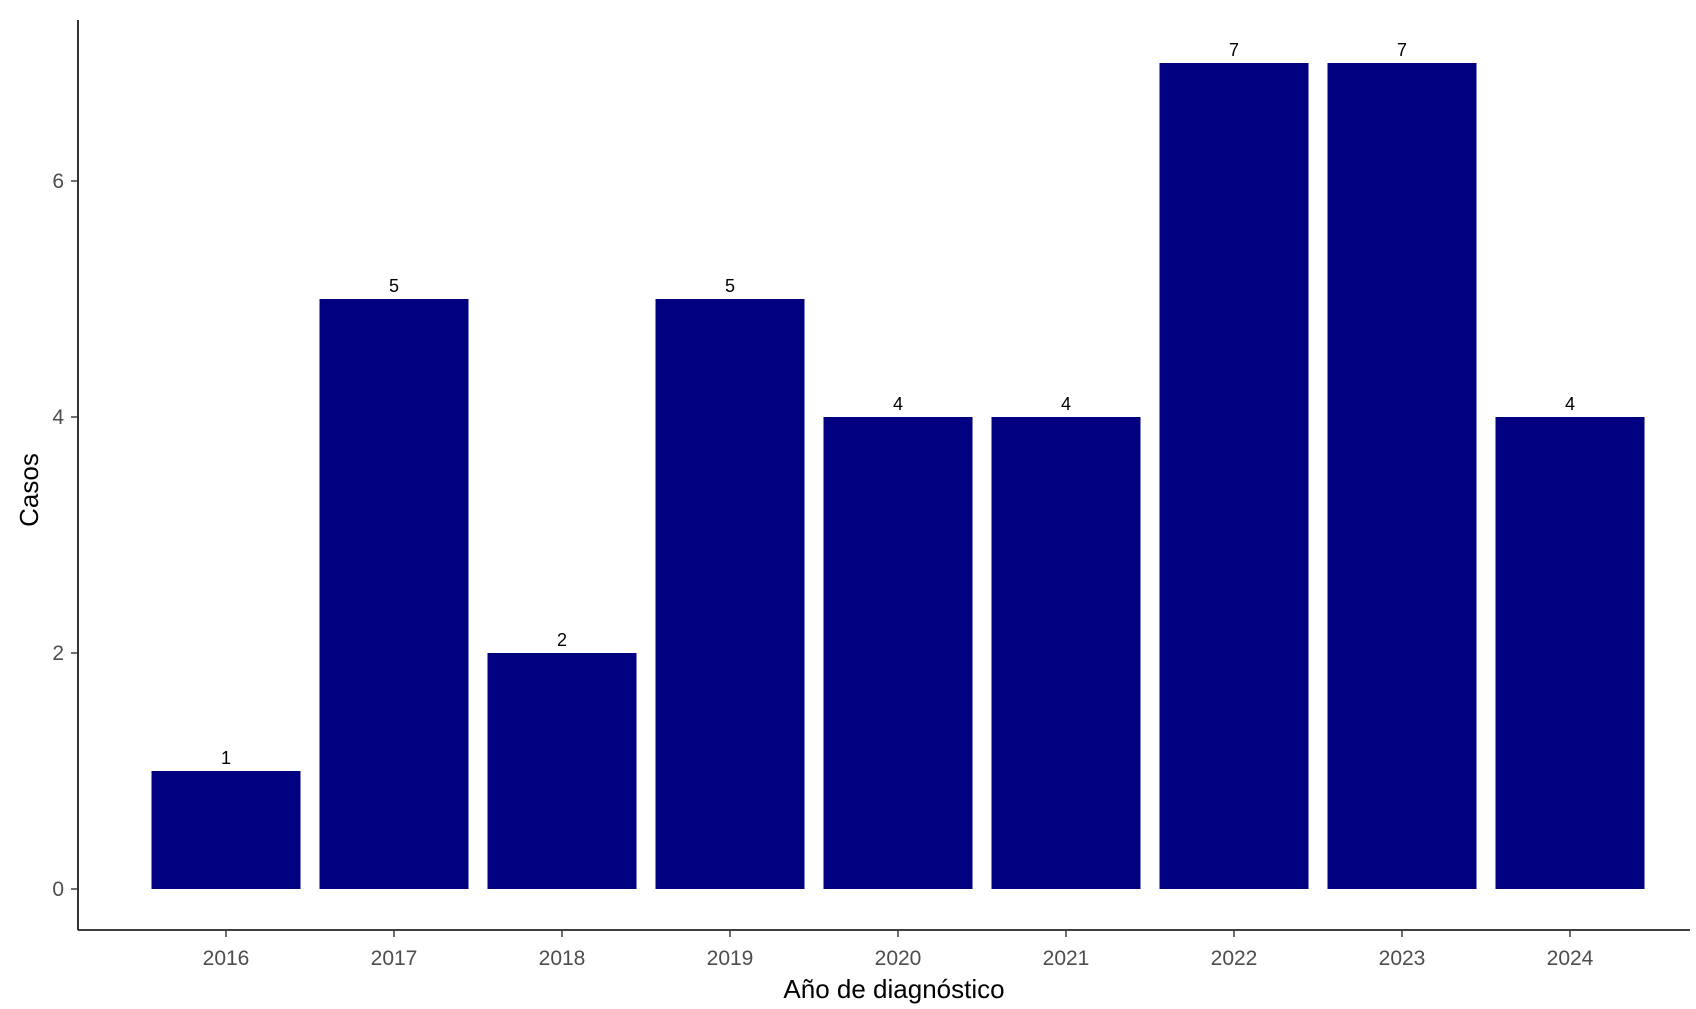 The image size is (1696, 1009). I want to click on x-tick-label-2024: 2024, so click(1570, 958).